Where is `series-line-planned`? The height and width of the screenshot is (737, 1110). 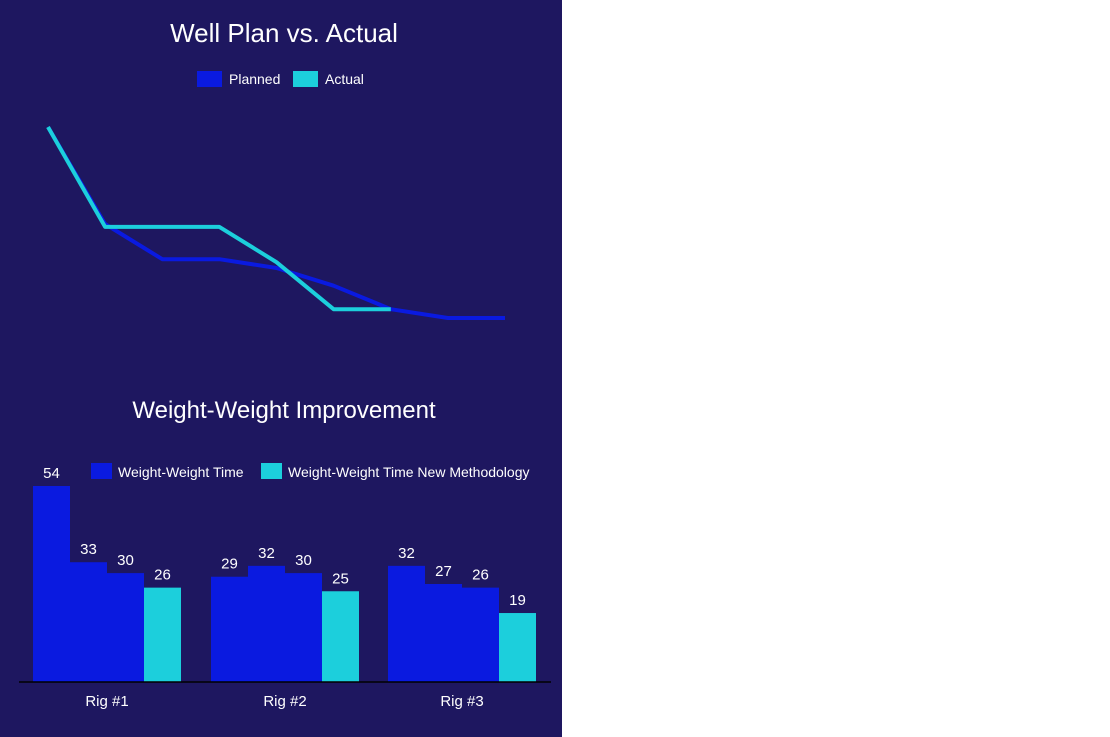
series-line-planned is located at coordinates (275, 222).